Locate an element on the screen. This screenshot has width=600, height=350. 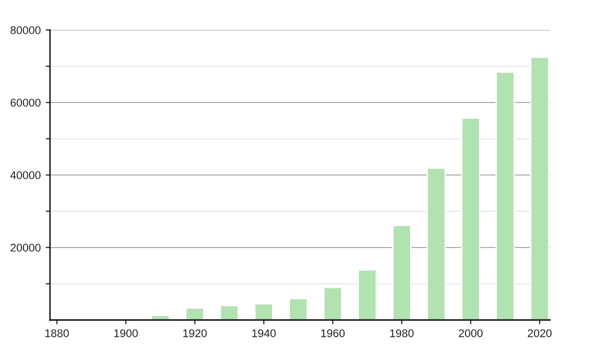
x-tick-label: 2000 is located at coordinates (470, 333).